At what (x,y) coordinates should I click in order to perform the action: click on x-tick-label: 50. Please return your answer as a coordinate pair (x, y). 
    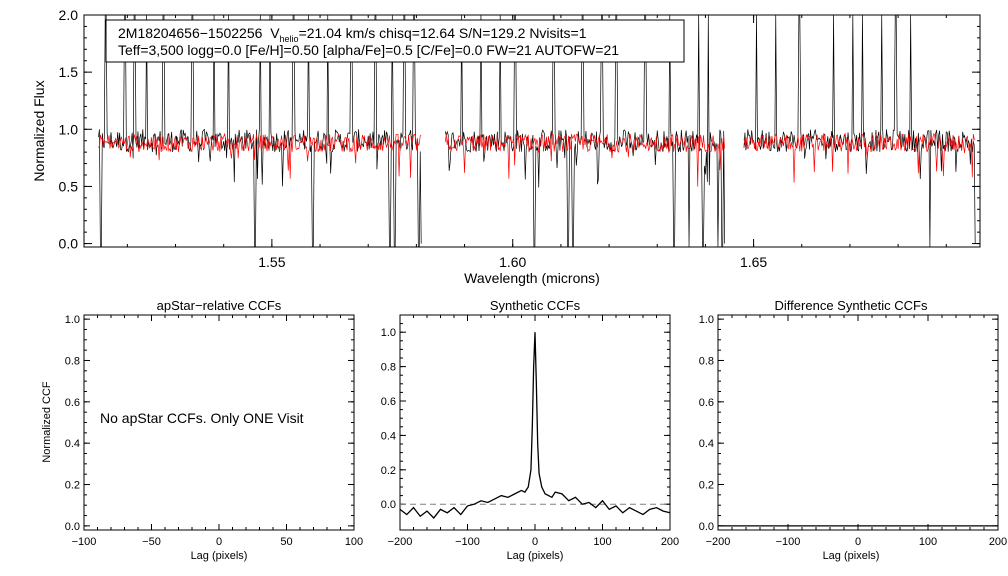
    Looking at the image, I should click on (286, 542).